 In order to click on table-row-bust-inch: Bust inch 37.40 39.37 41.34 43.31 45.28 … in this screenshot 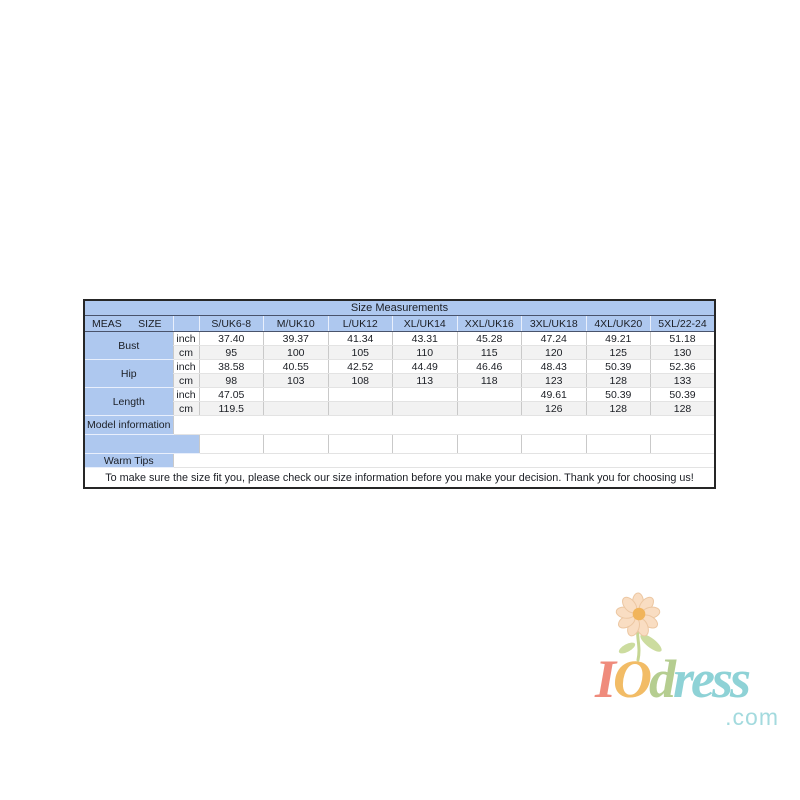, I will do `click(399, 345)`.